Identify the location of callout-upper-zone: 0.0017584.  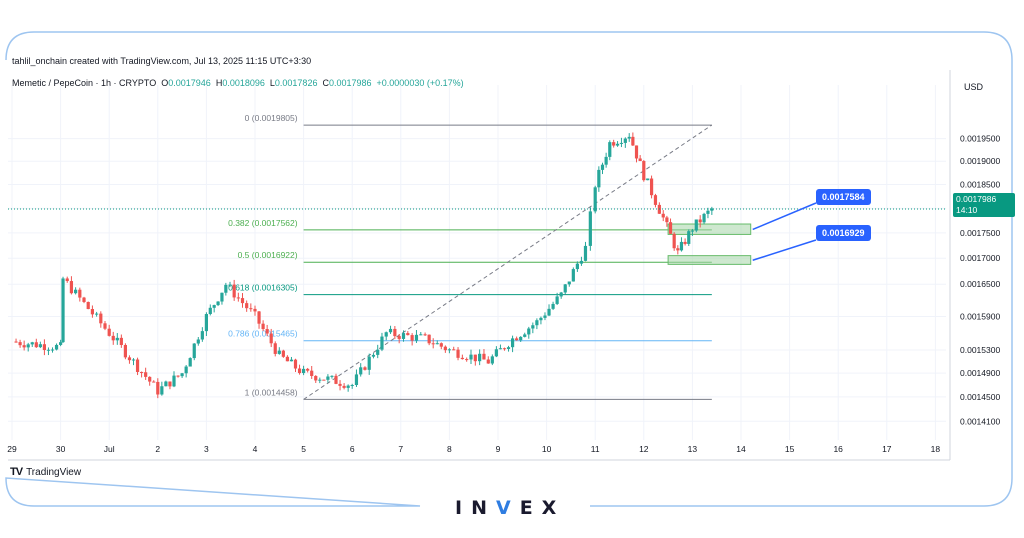
(843, 197).